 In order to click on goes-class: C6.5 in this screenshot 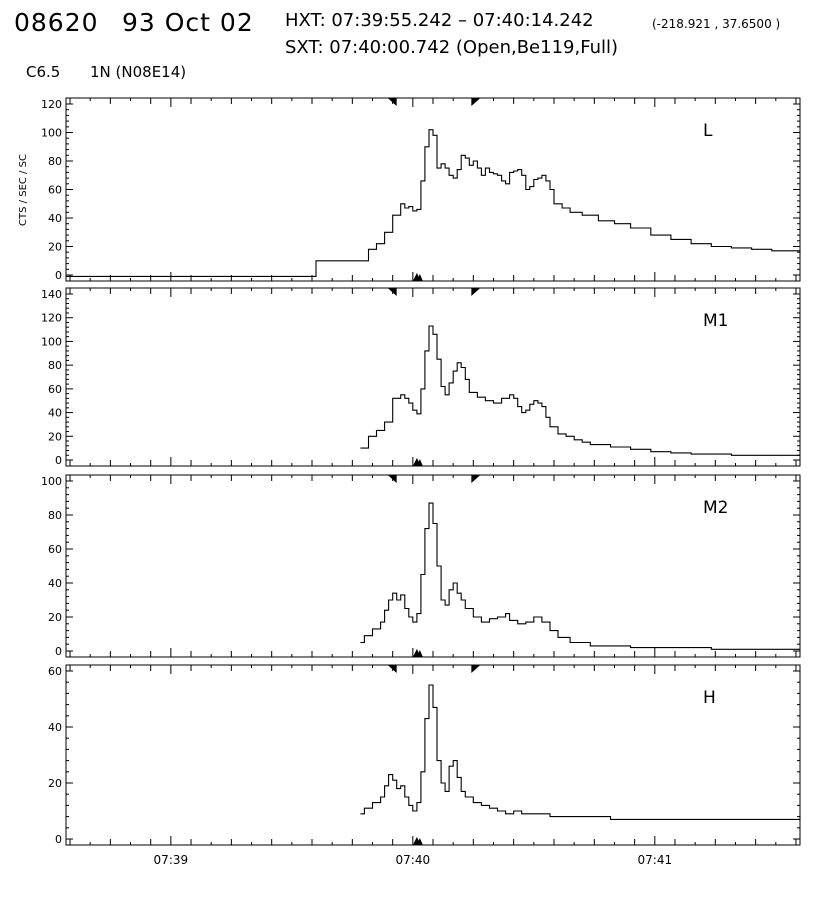, I will do `click(43, 72)`.